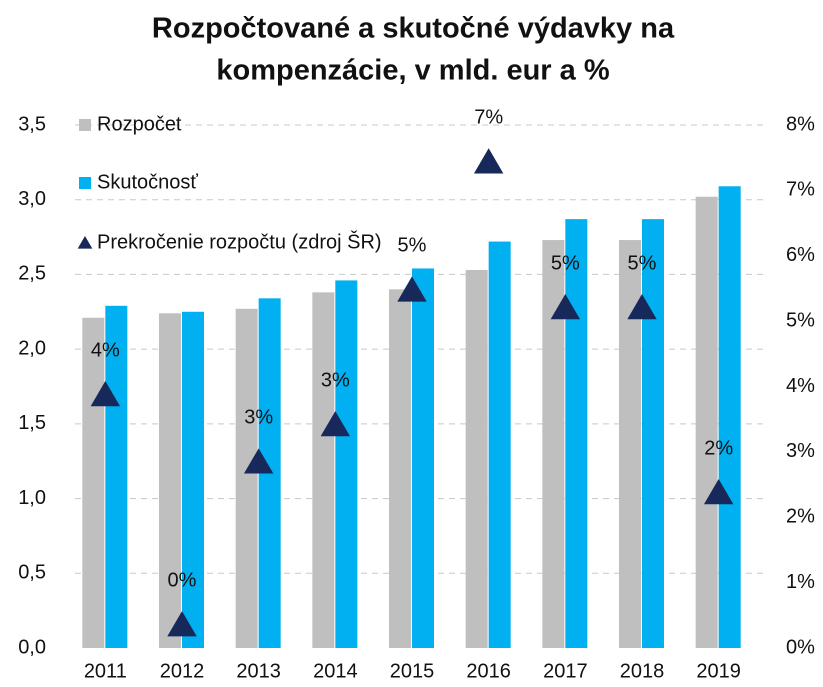  I want to click on y-tick-label: 0,0, so click(32, 647).